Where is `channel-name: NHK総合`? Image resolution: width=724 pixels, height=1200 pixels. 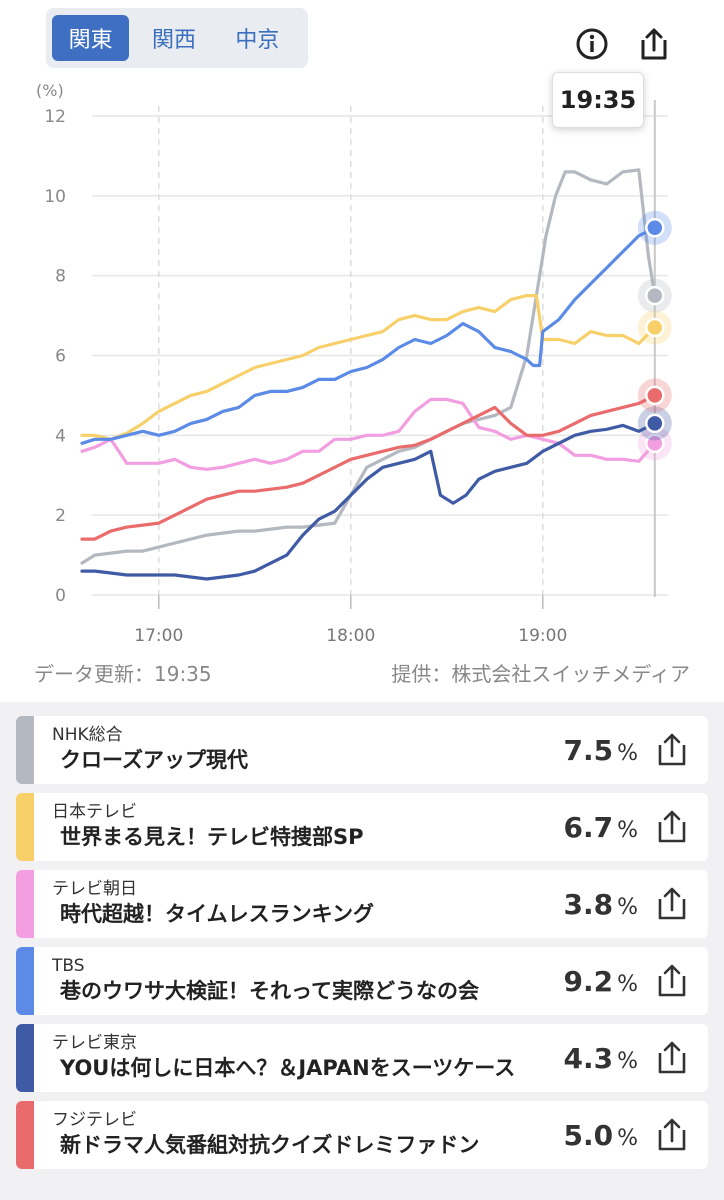
channel-name: NHK総合 is located at coordinates (87, 735).